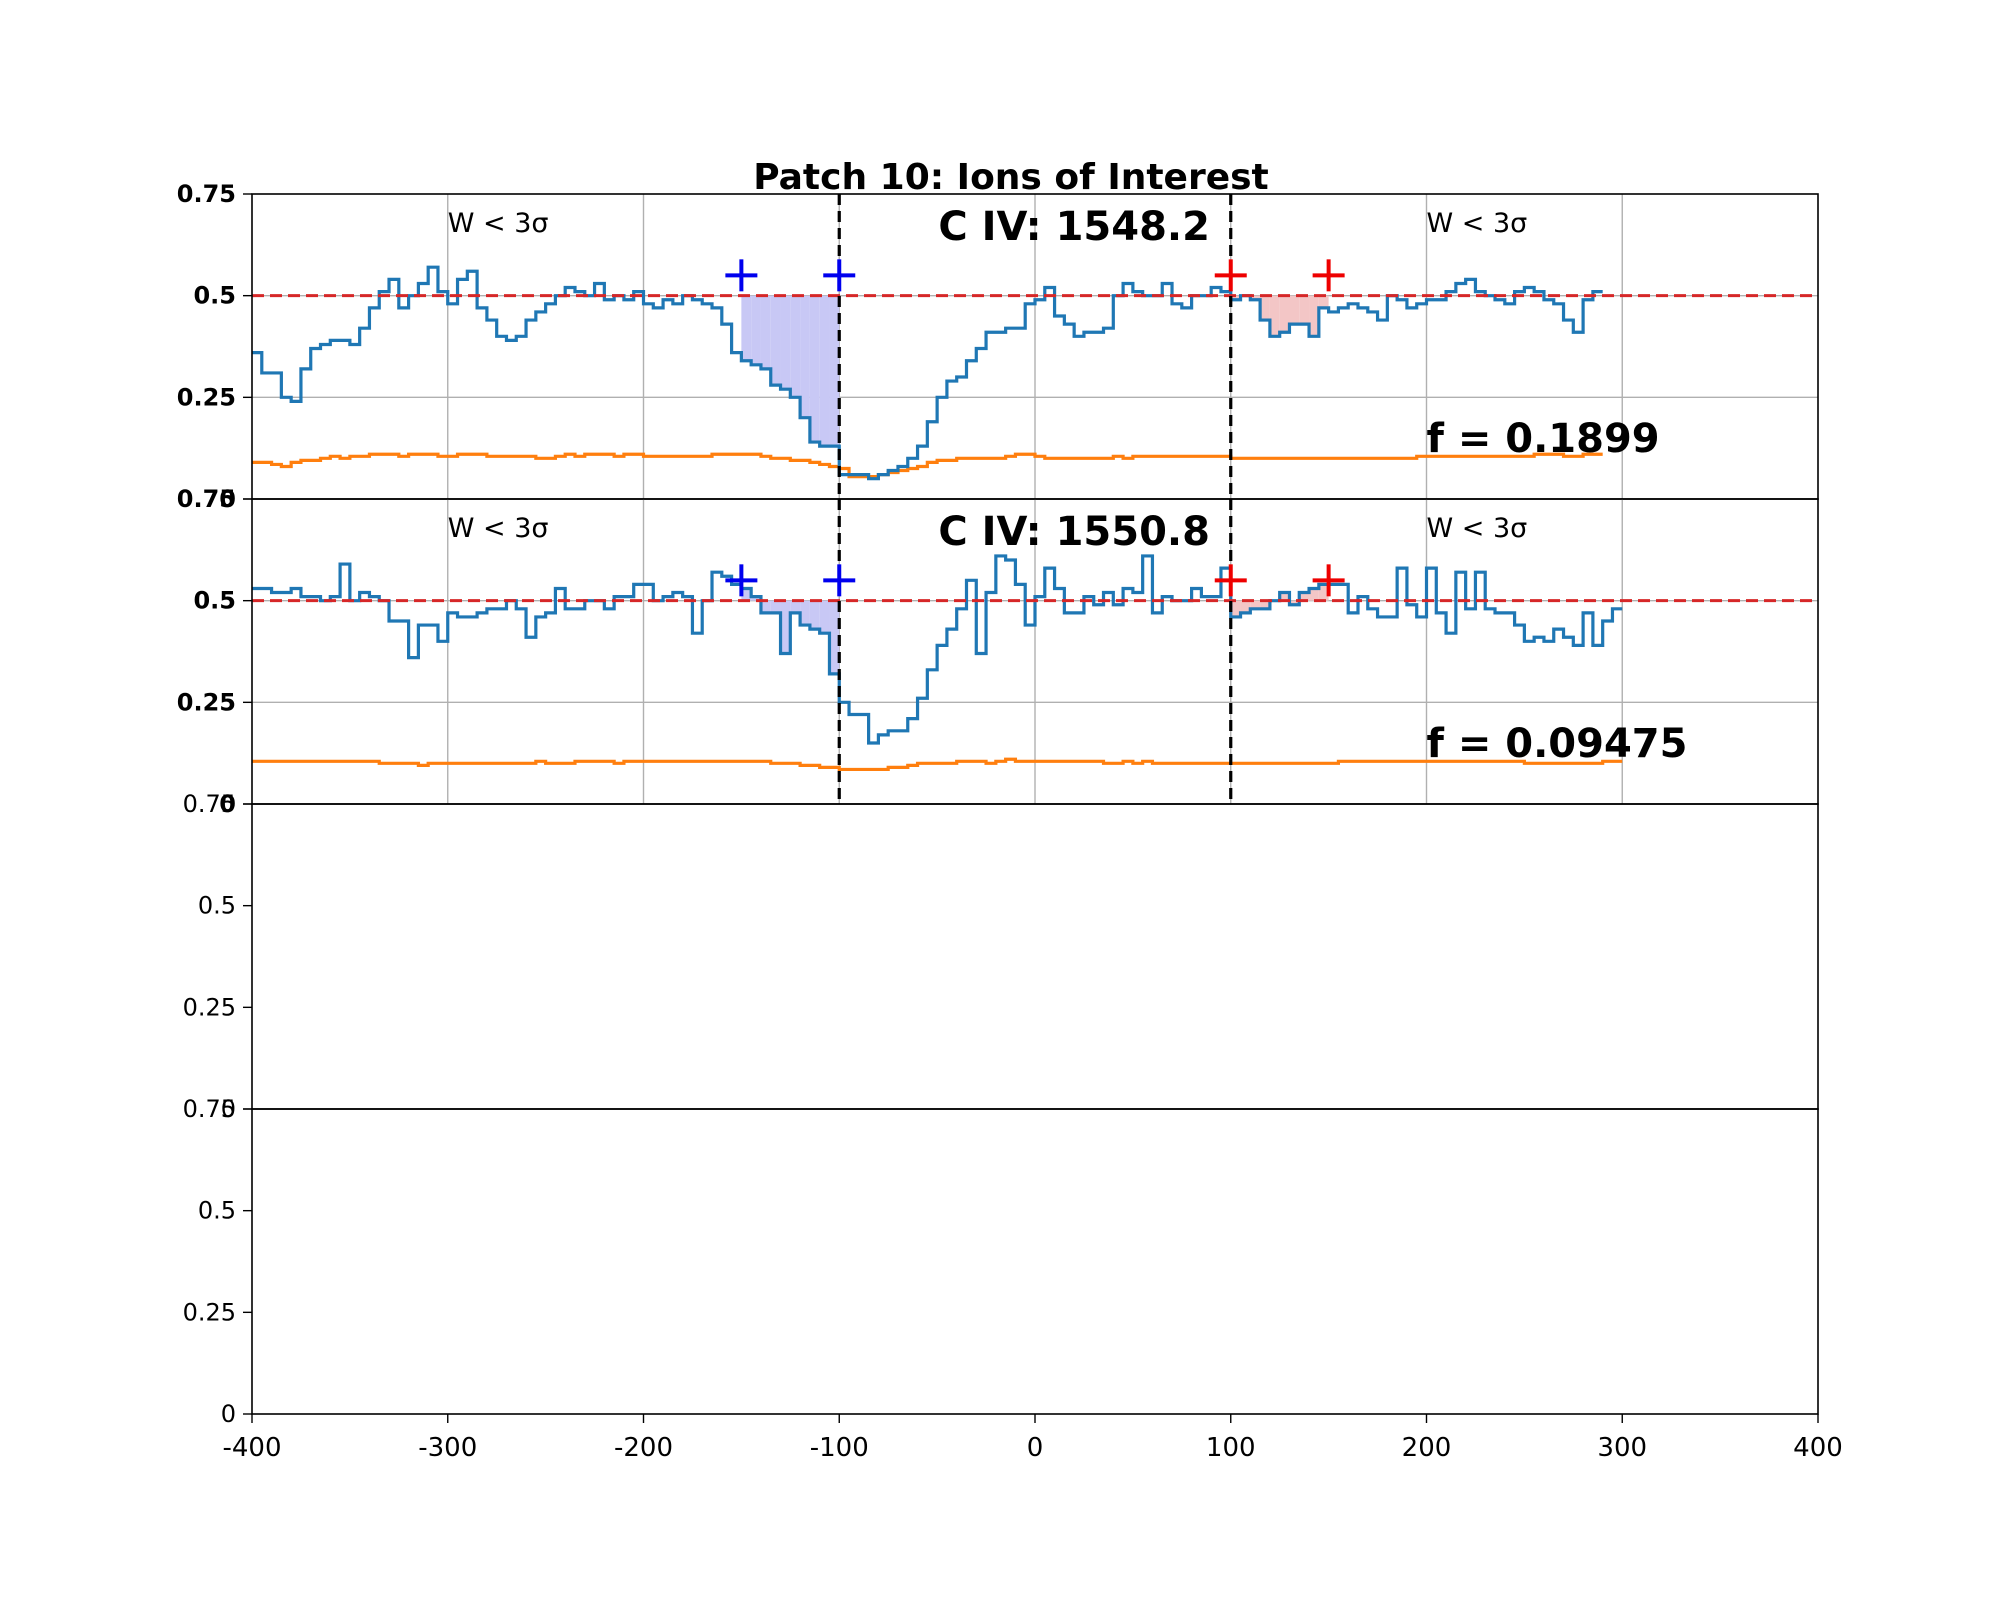  What do you see at coordinates (1011, 177) in the screenshot?
I see `chart-title: Patch 10: Ions of Interest` at bounding box center [1011, 177].